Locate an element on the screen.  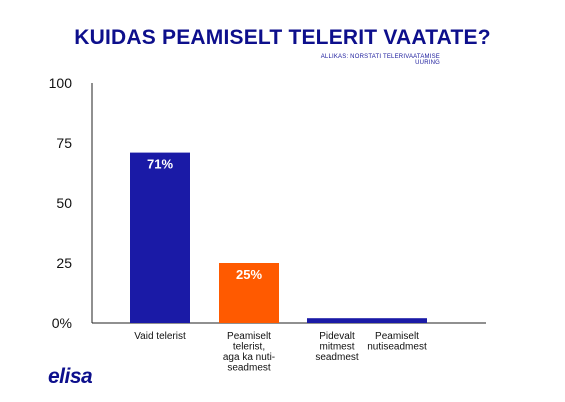
x-tick-label: Vaid telerist is located at coordinates (160, 336).